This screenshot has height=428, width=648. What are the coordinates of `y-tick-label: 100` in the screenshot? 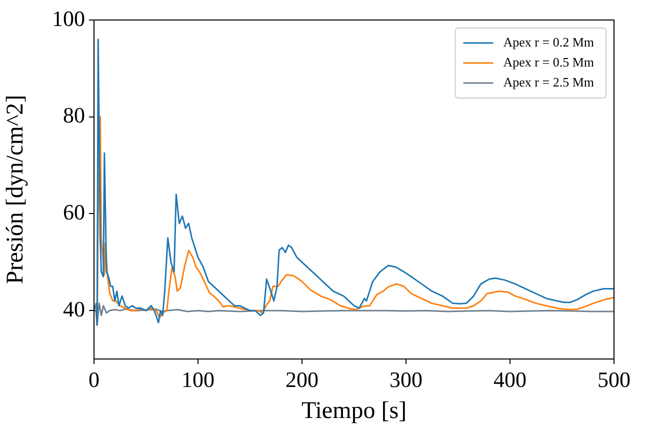 It's located at (68, 18).